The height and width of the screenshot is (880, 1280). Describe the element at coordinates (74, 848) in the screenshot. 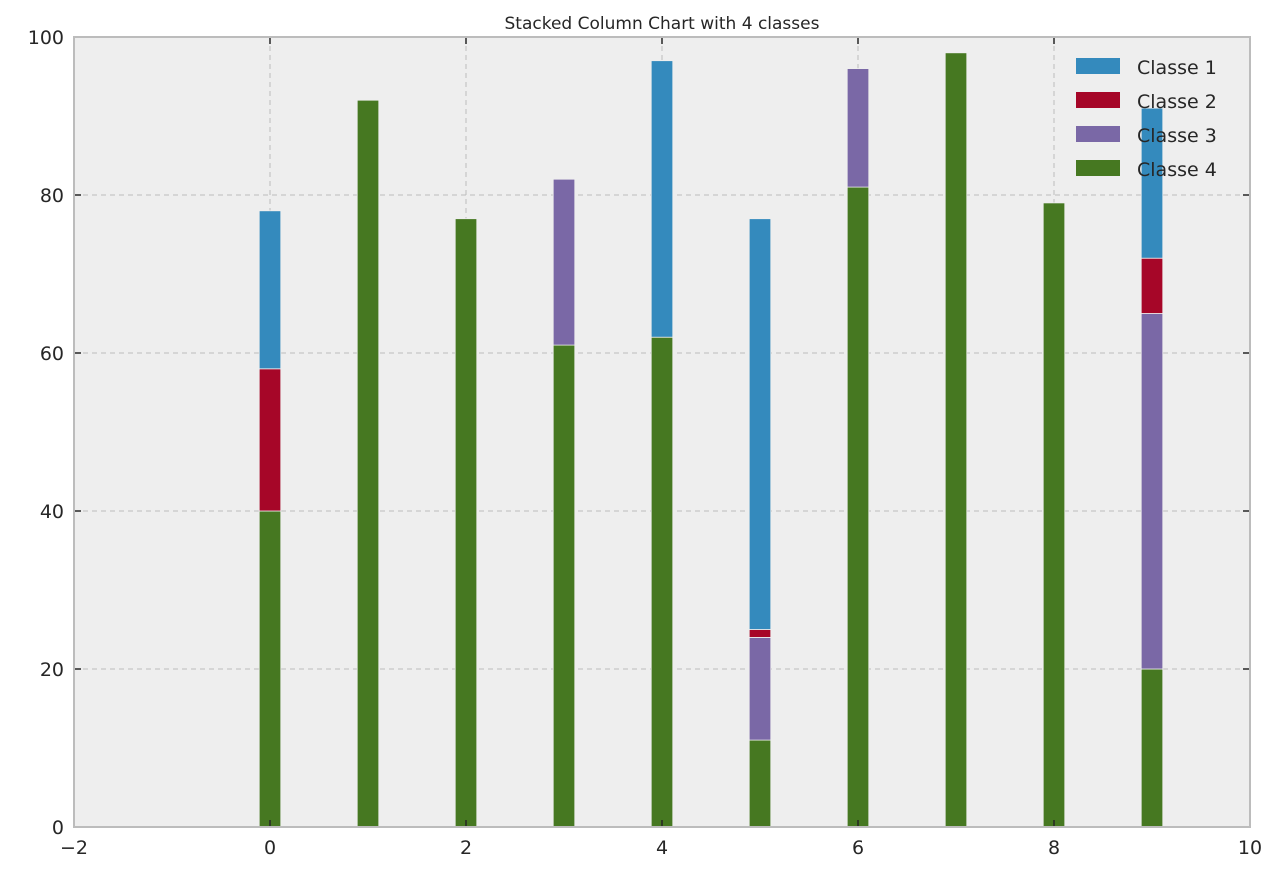

I see `x-tick-label: −2` at that location.